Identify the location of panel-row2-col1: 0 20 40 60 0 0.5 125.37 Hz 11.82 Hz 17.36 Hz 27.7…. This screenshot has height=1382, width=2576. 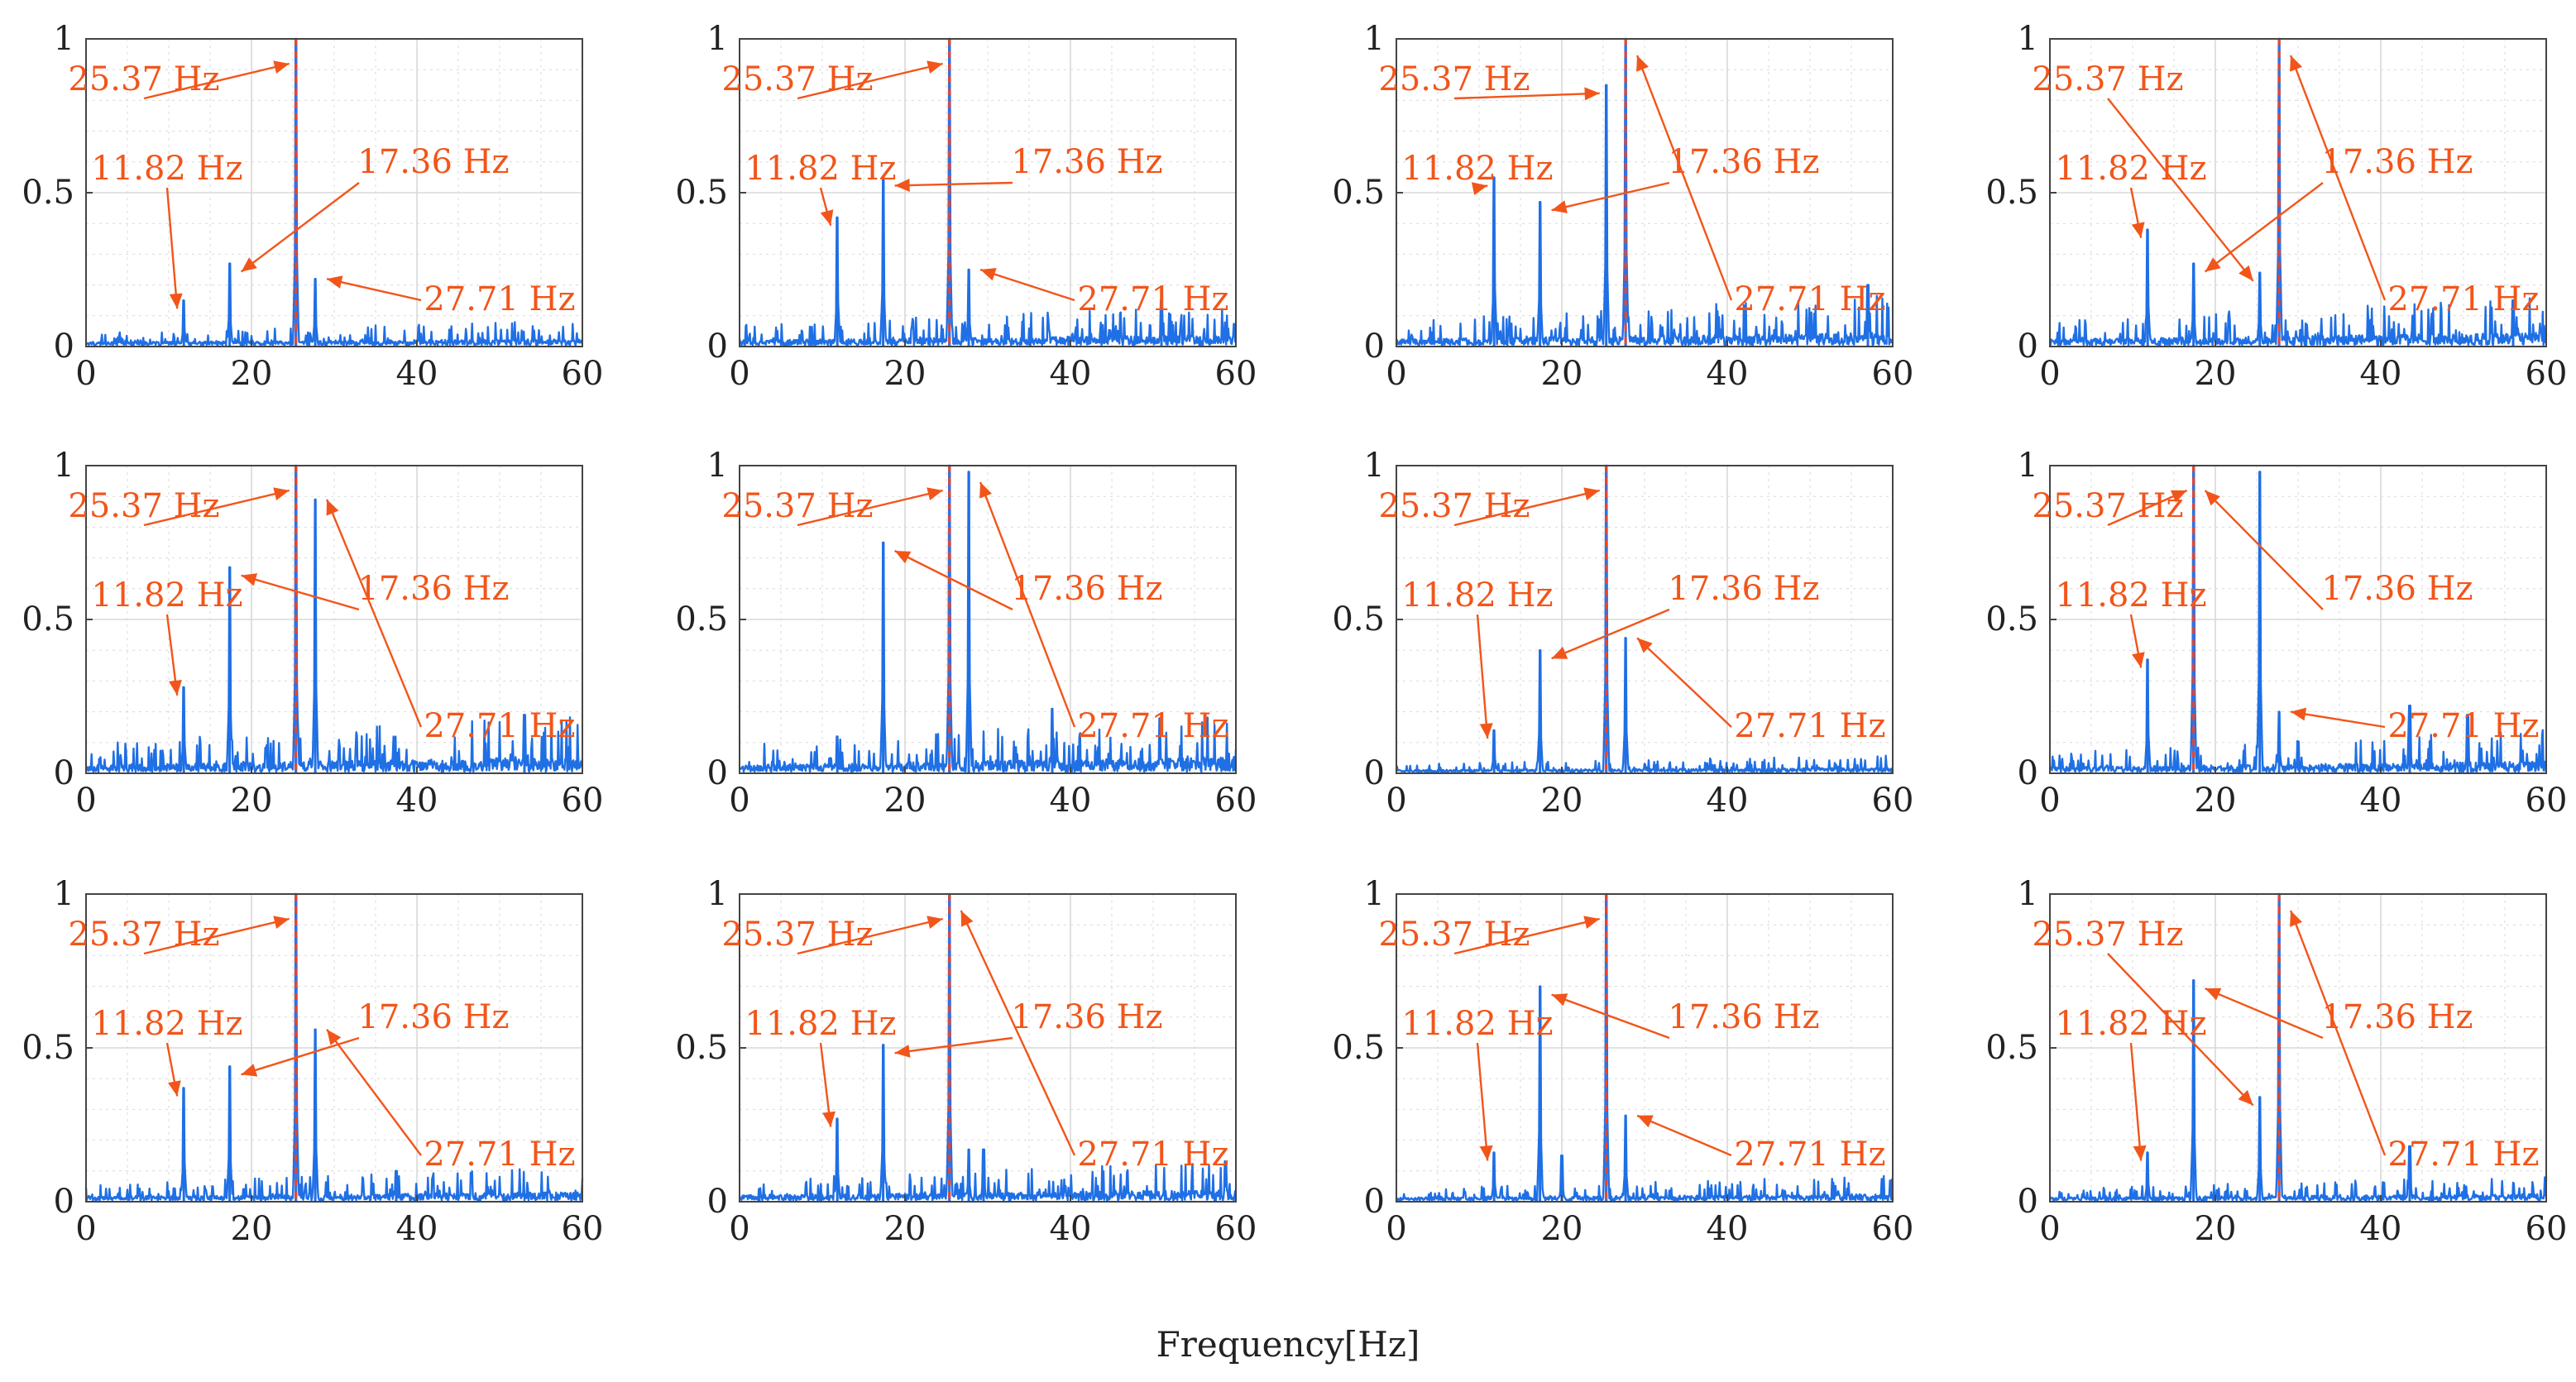
(313, 633).